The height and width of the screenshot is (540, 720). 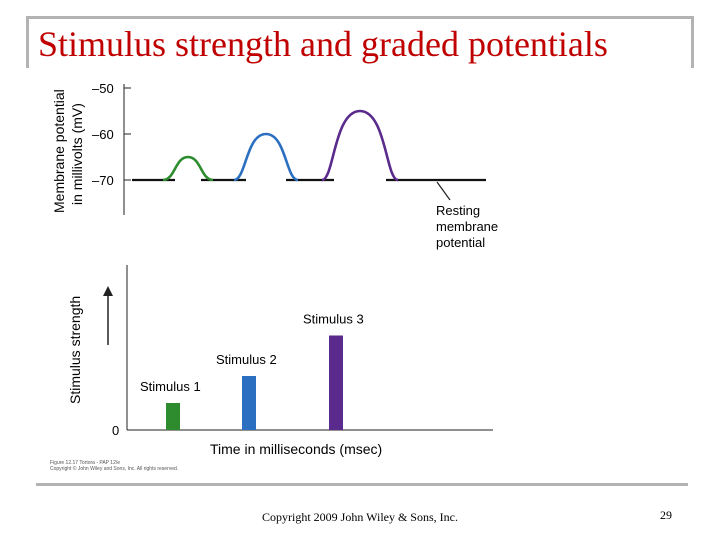 I want to click on bottom-ylabel: Stimulus strength, so click(x=75, y=350).